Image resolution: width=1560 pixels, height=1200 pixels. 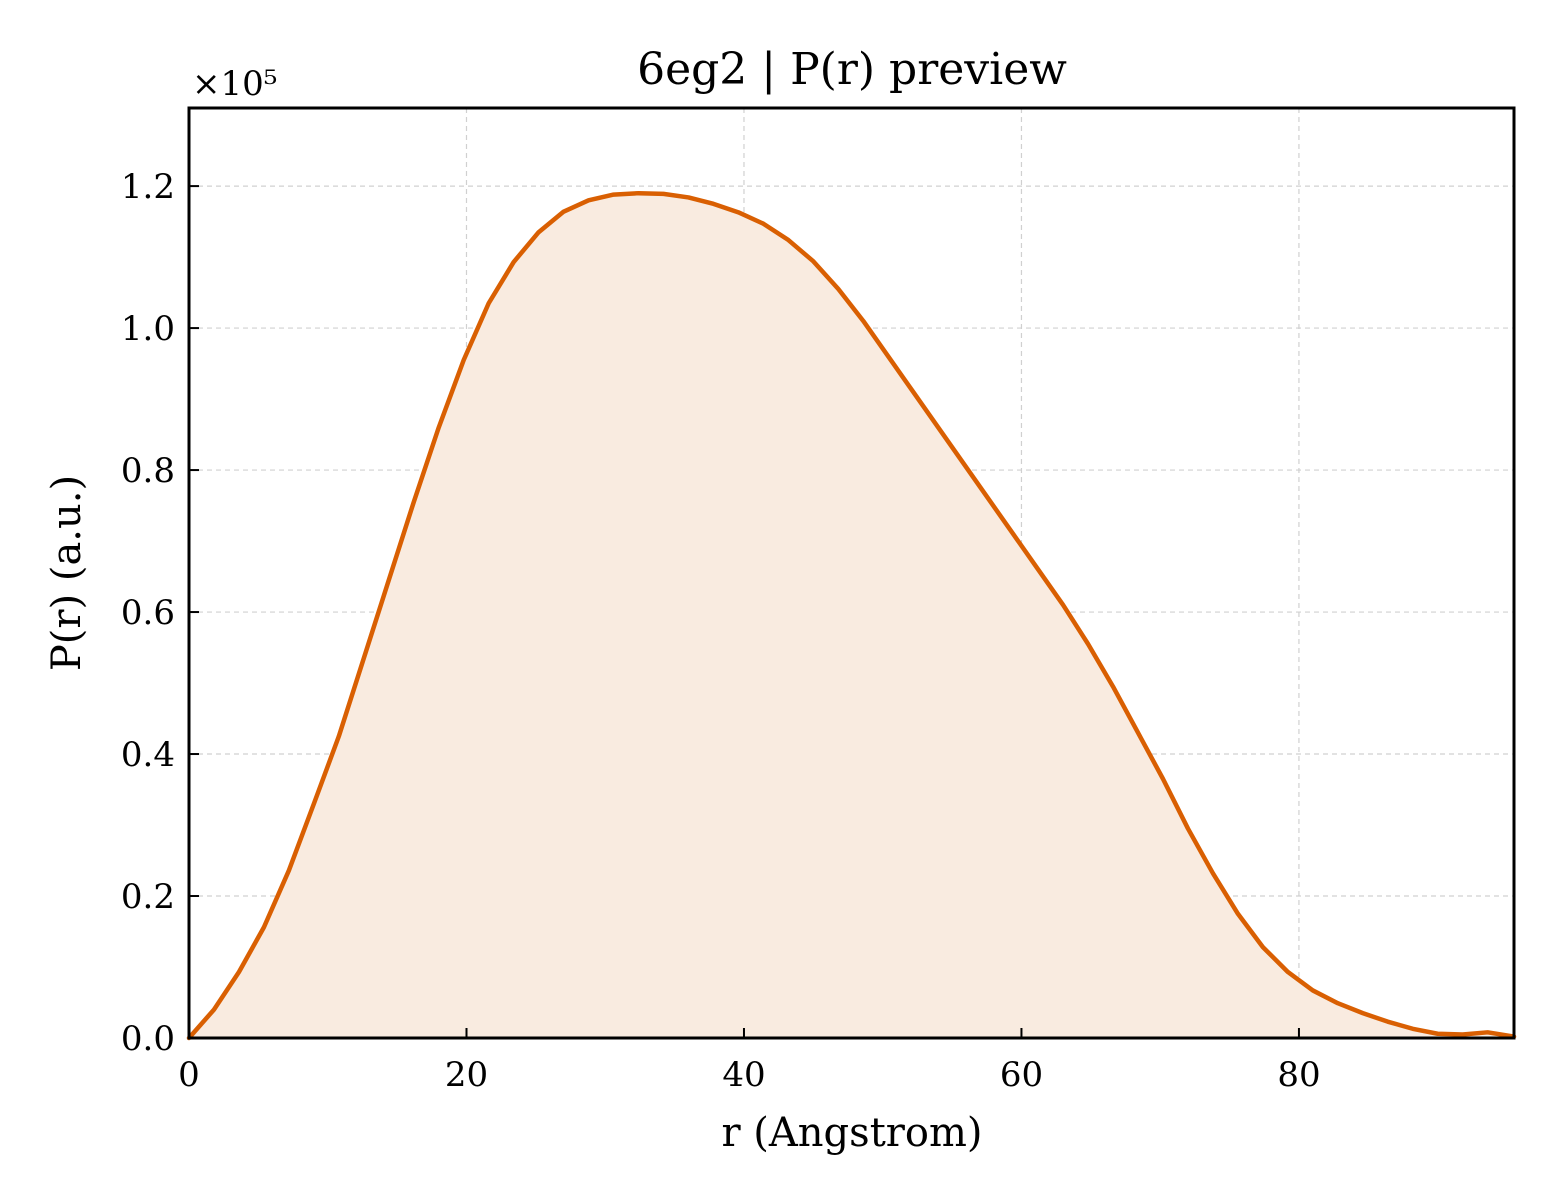 I want to click on x-tick-label: 80, so click(x=1298, y=1075).